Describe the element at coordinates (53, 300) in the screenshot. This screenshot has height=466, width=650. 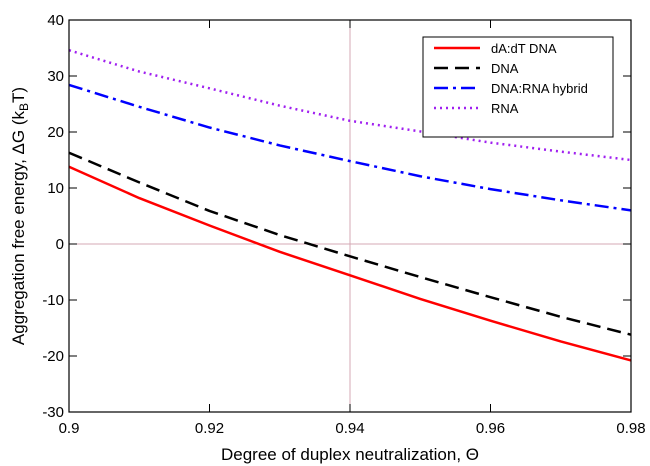
I see `y-tick-label: -10` at that location.